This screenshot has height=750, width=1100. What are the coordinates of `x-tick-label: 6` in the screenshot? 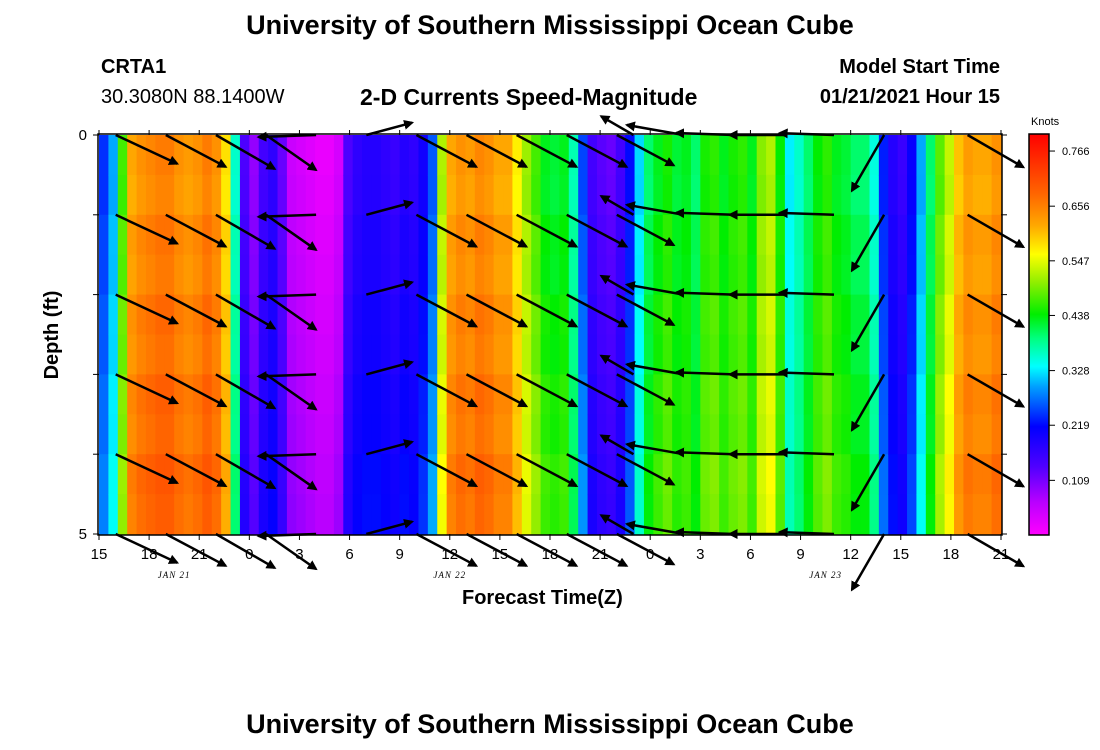 It's located at (349, 554).